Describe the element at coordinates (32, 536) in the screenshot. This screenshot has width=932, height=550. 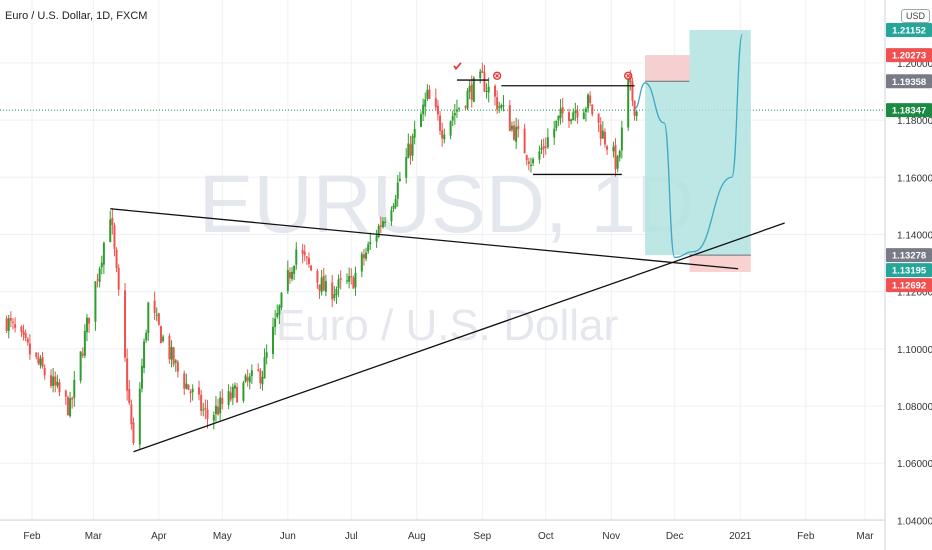
I see `x-tick-label: Feb` at that location.